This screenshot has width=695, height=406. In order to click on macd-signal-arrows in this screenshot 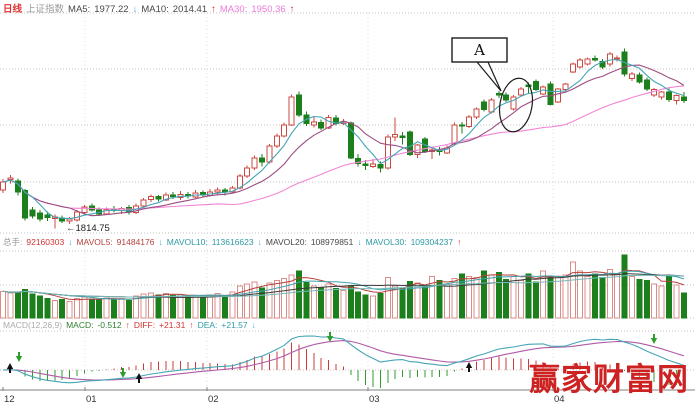, I will do `click(332, 357)`.